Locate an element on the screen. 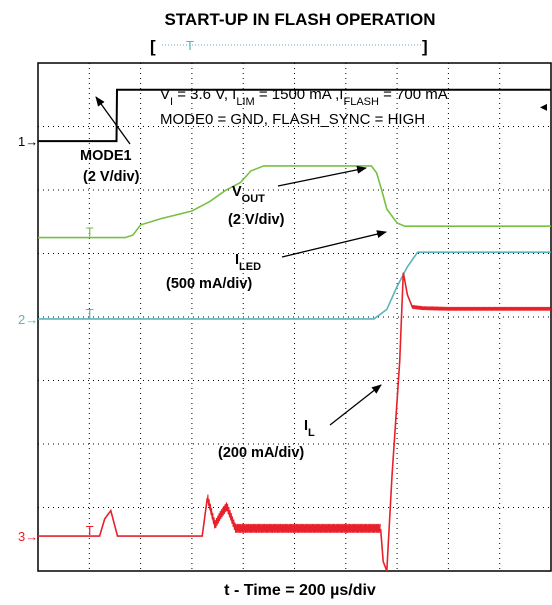 The height and width of the screenshot is (605, 552). trigger-bracket-right: ] is located at coordinates (425, 46).